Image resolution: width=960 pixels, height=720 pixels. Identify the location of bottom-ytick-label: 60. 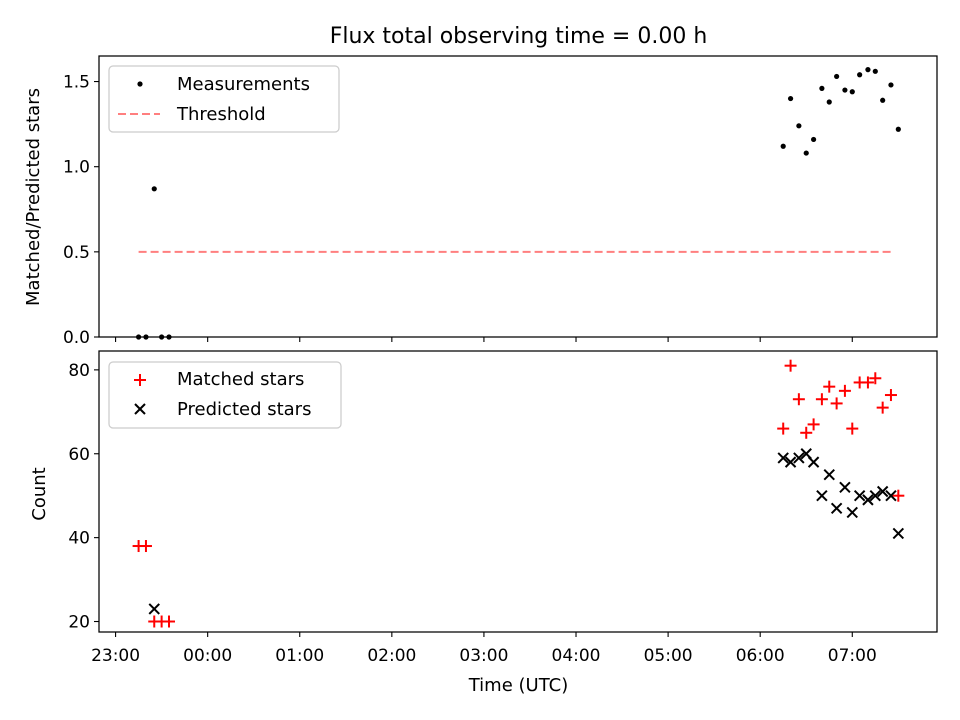
(79, 455).